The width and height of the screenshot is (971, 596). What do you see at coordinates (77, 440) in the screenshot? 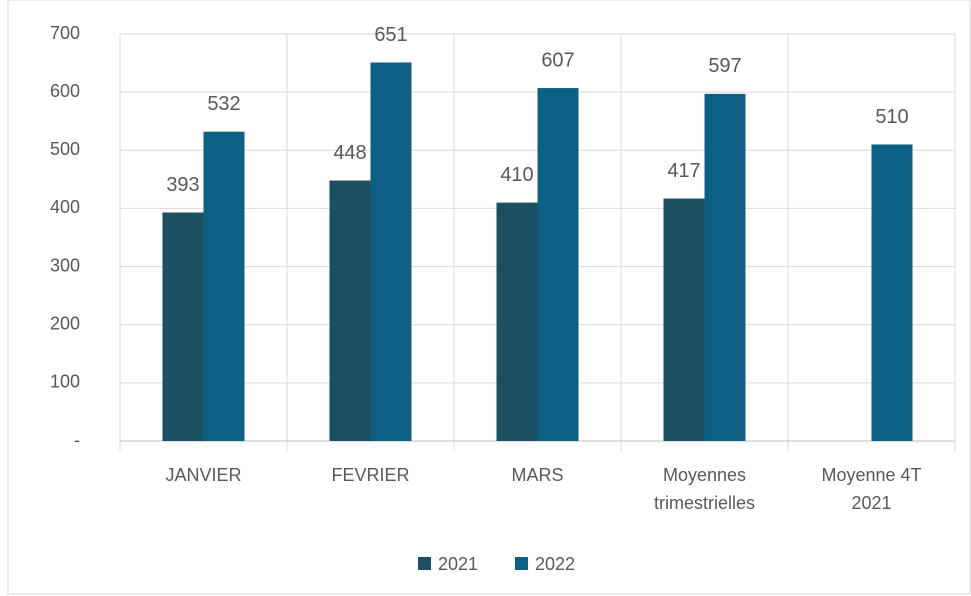
I see `y-tick-label: -` at bounding box center [77, 440].